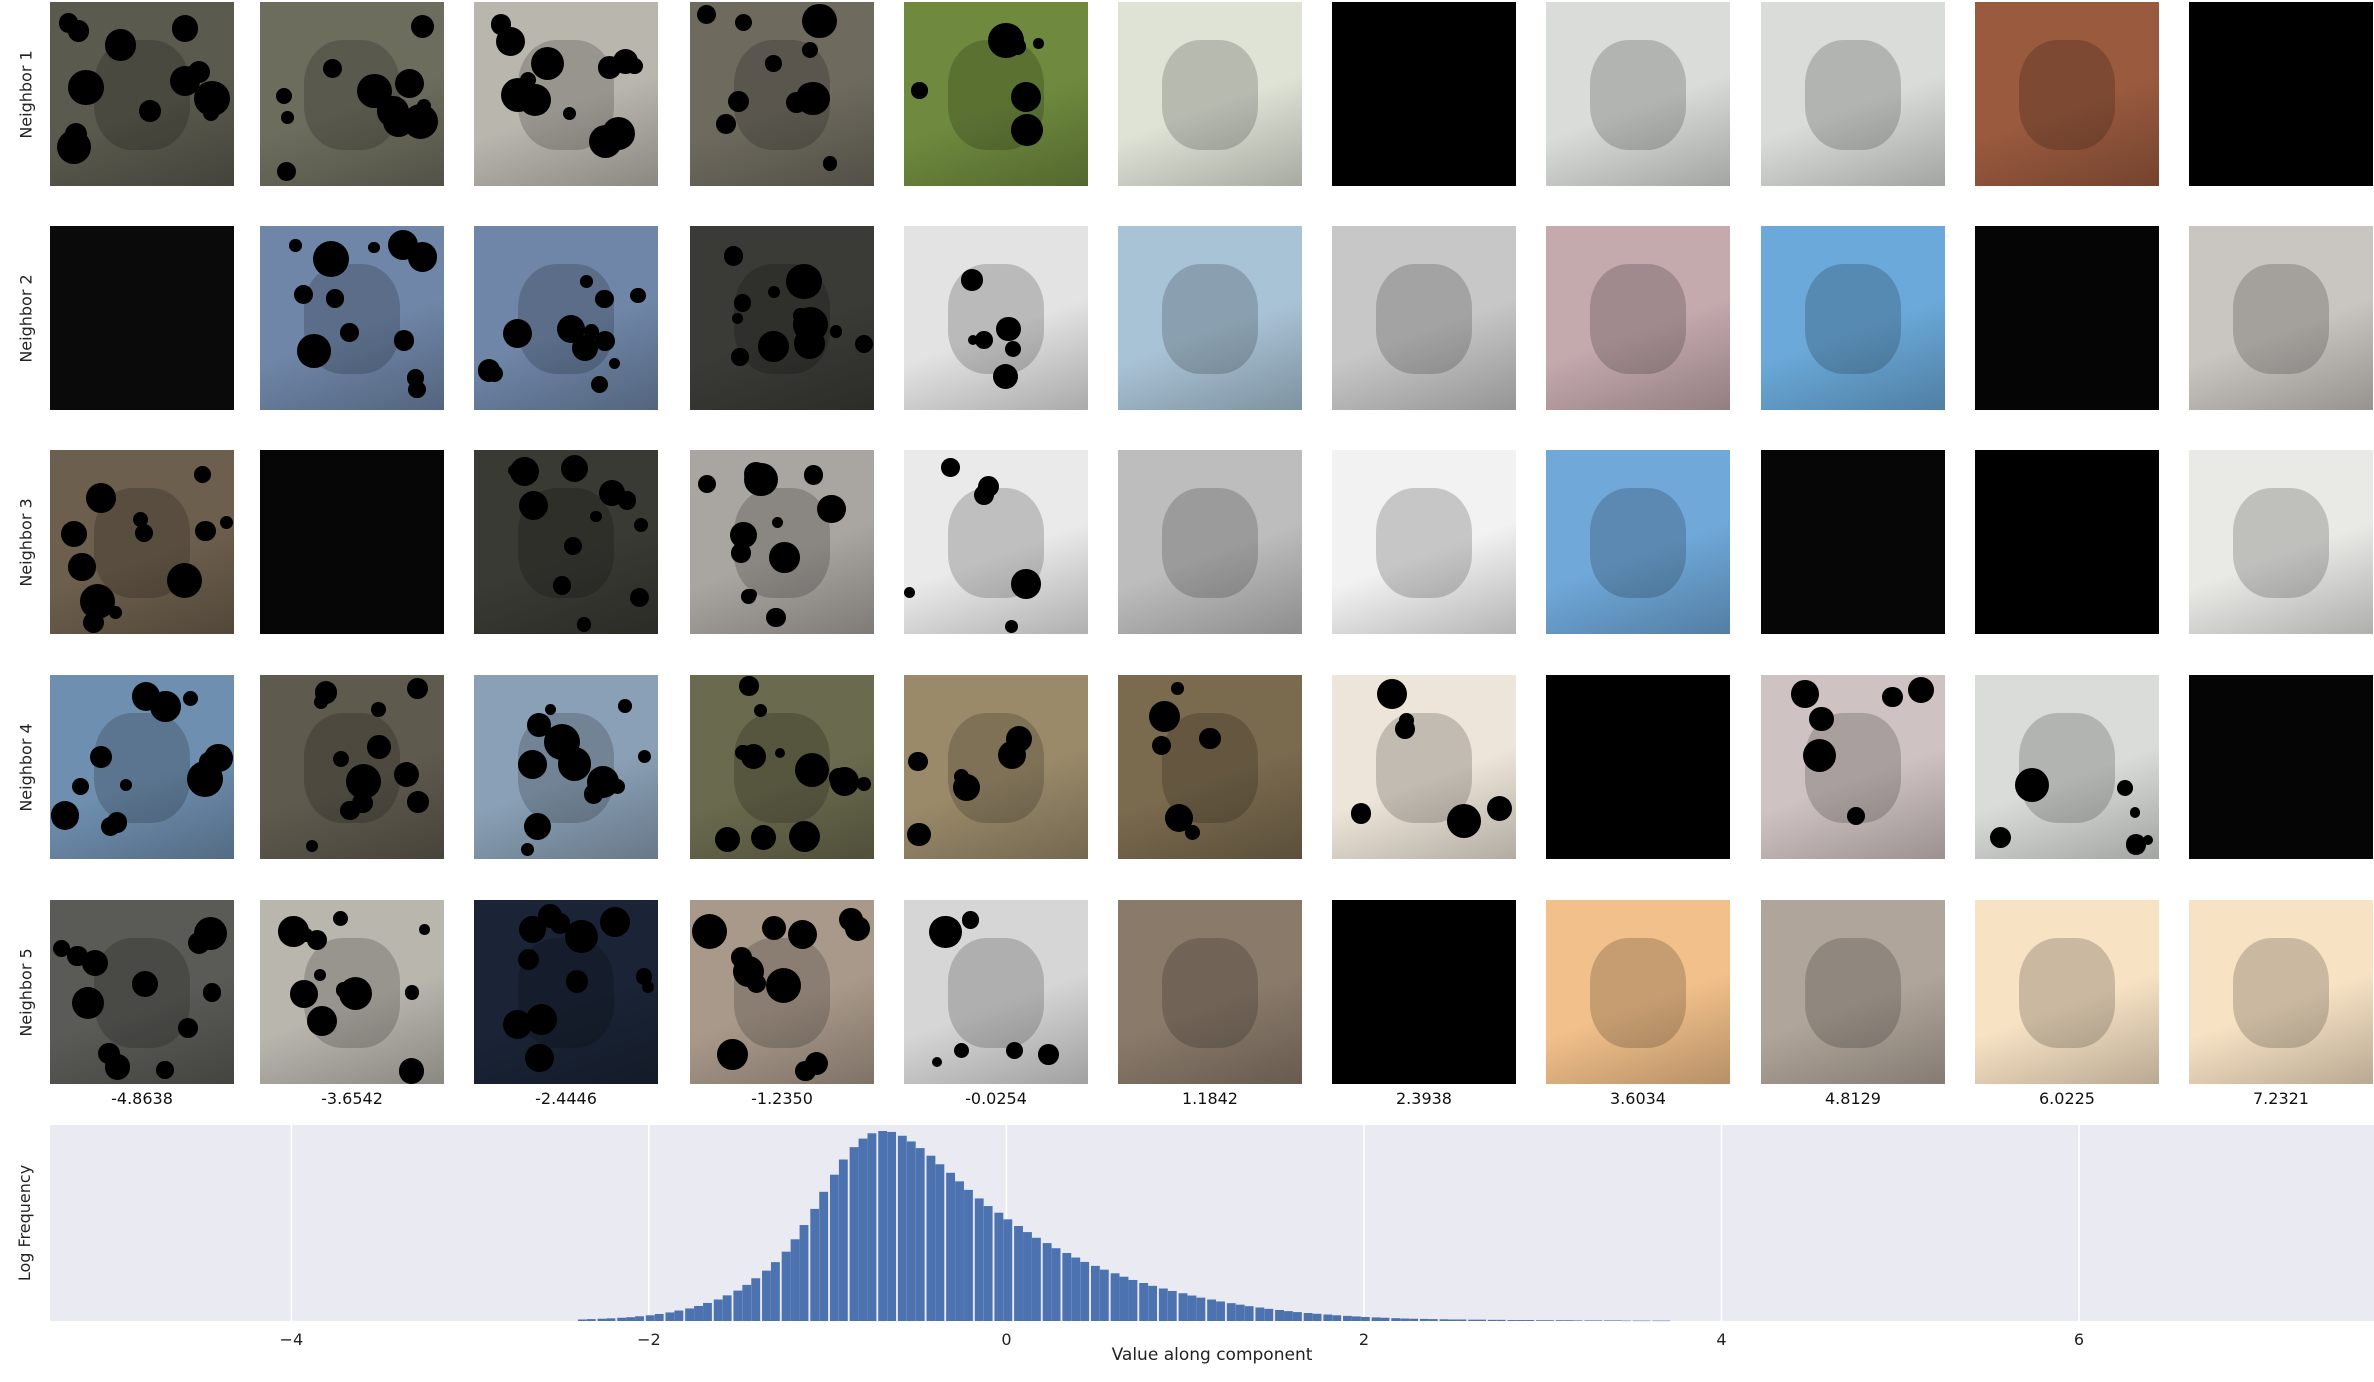 The width and height of the screenshot is (2374, 1382). I want to click on column-center-label: 3.6034, so click(1638, 1098).